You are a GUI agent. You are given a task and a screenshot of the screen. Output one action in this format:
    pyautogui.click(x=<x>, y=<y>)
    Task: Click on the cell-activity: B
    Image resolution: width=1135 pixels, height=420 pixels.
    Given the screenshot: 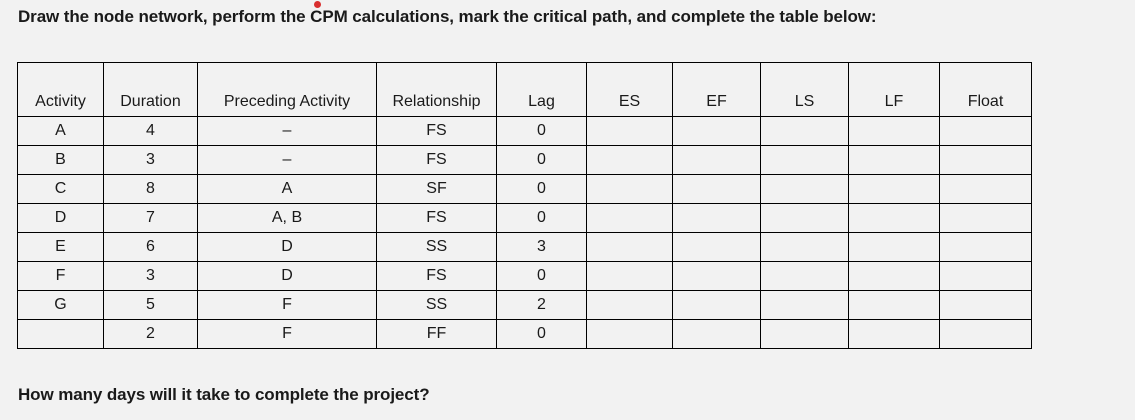 What is the action you would take?
    pyautogui.click(x=60, y=160)
    